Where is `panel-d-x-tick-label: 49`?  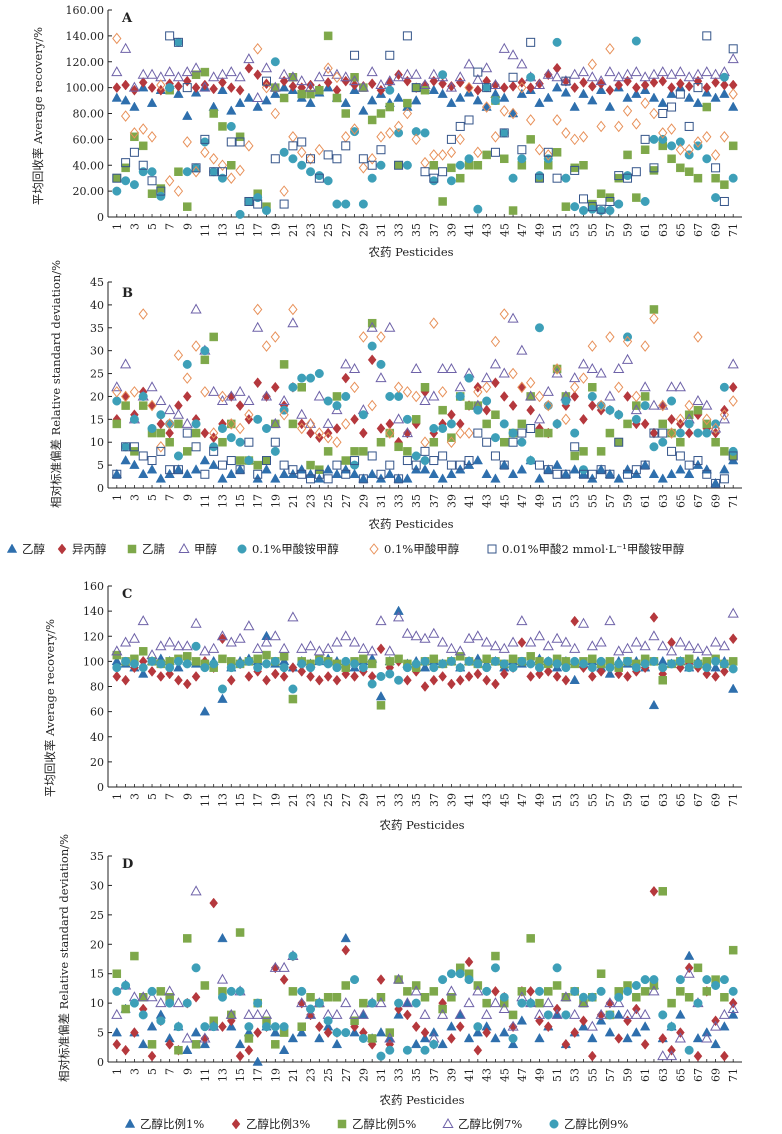
panel-d-x-tick-label: 49 is located at coordinates (539, 1075).